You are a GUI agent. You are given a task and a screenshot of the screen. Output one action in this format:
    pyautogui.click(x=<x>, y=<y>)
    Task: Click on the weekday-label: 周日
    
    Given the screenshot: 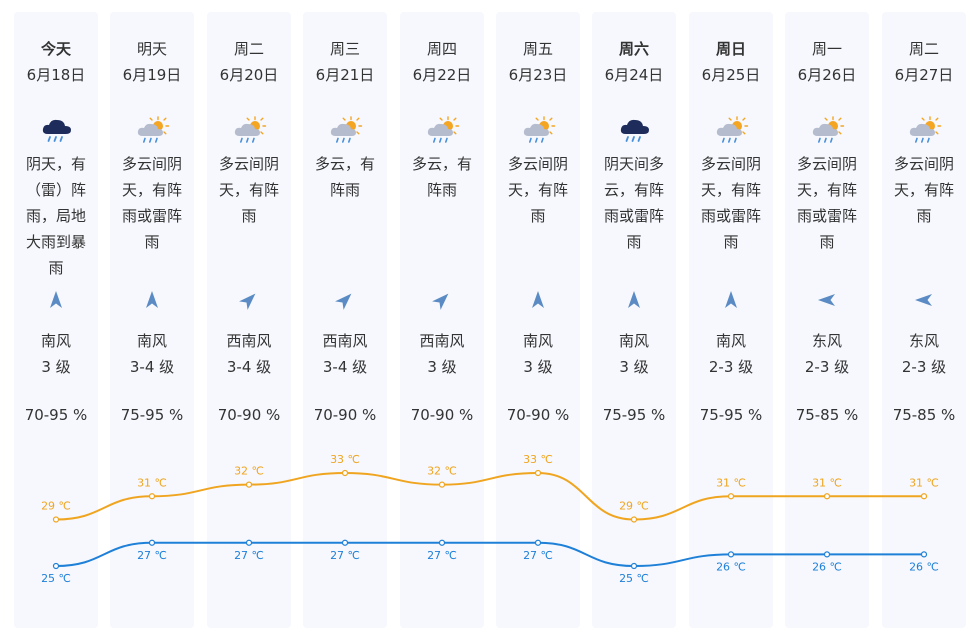 What is the action you would take?
    pyautogui.click(x=730, y=49)
    